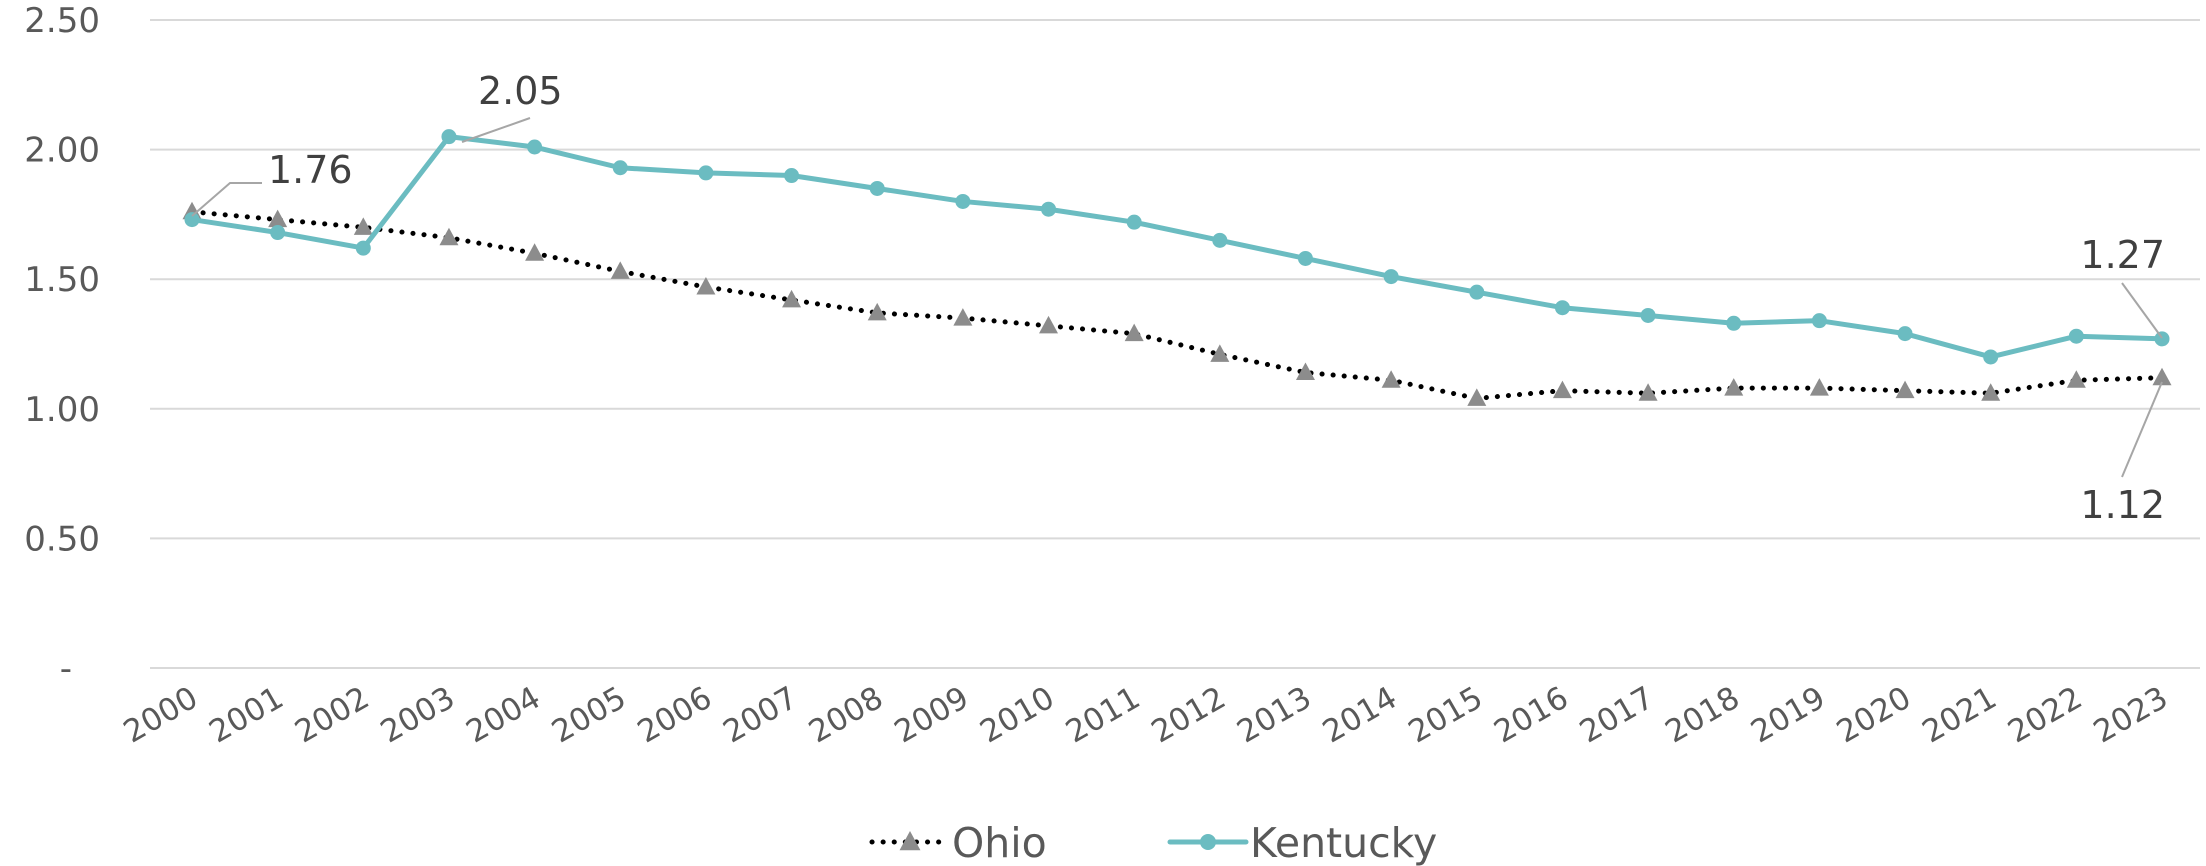  What do you see at coordinates (1360, 715) in the screenshot?
I see `x-tick-label: 2014` at bounding box center [1360, 715].